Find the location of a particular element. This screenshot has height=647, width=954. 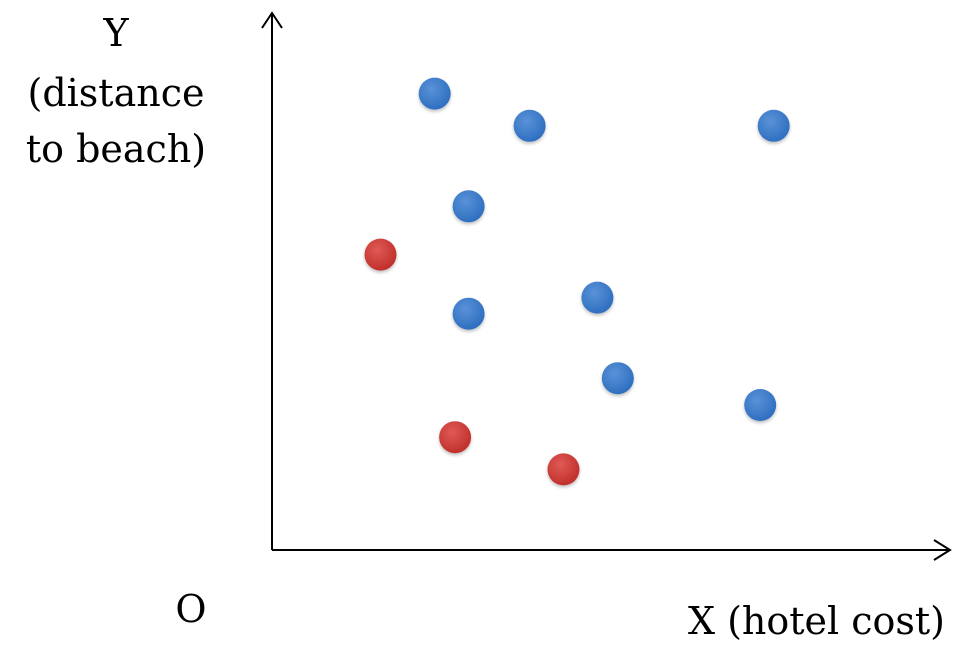

x-axis-arrowhead is located at coordinates (942, 550).